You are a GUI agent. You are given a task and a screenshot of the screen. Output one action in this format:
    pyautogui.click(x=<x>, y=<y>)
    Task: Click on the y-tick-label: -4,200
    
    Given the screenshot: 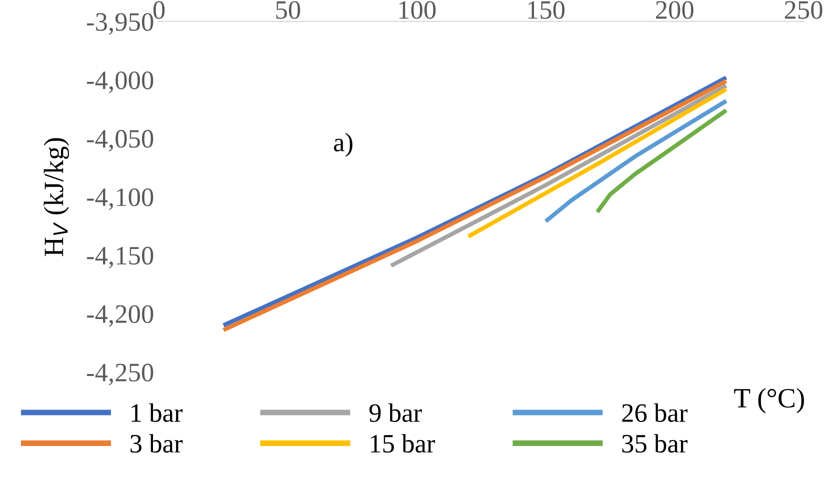 What is the action you would take?
    pyautogui.click(x=120, y=316)
    